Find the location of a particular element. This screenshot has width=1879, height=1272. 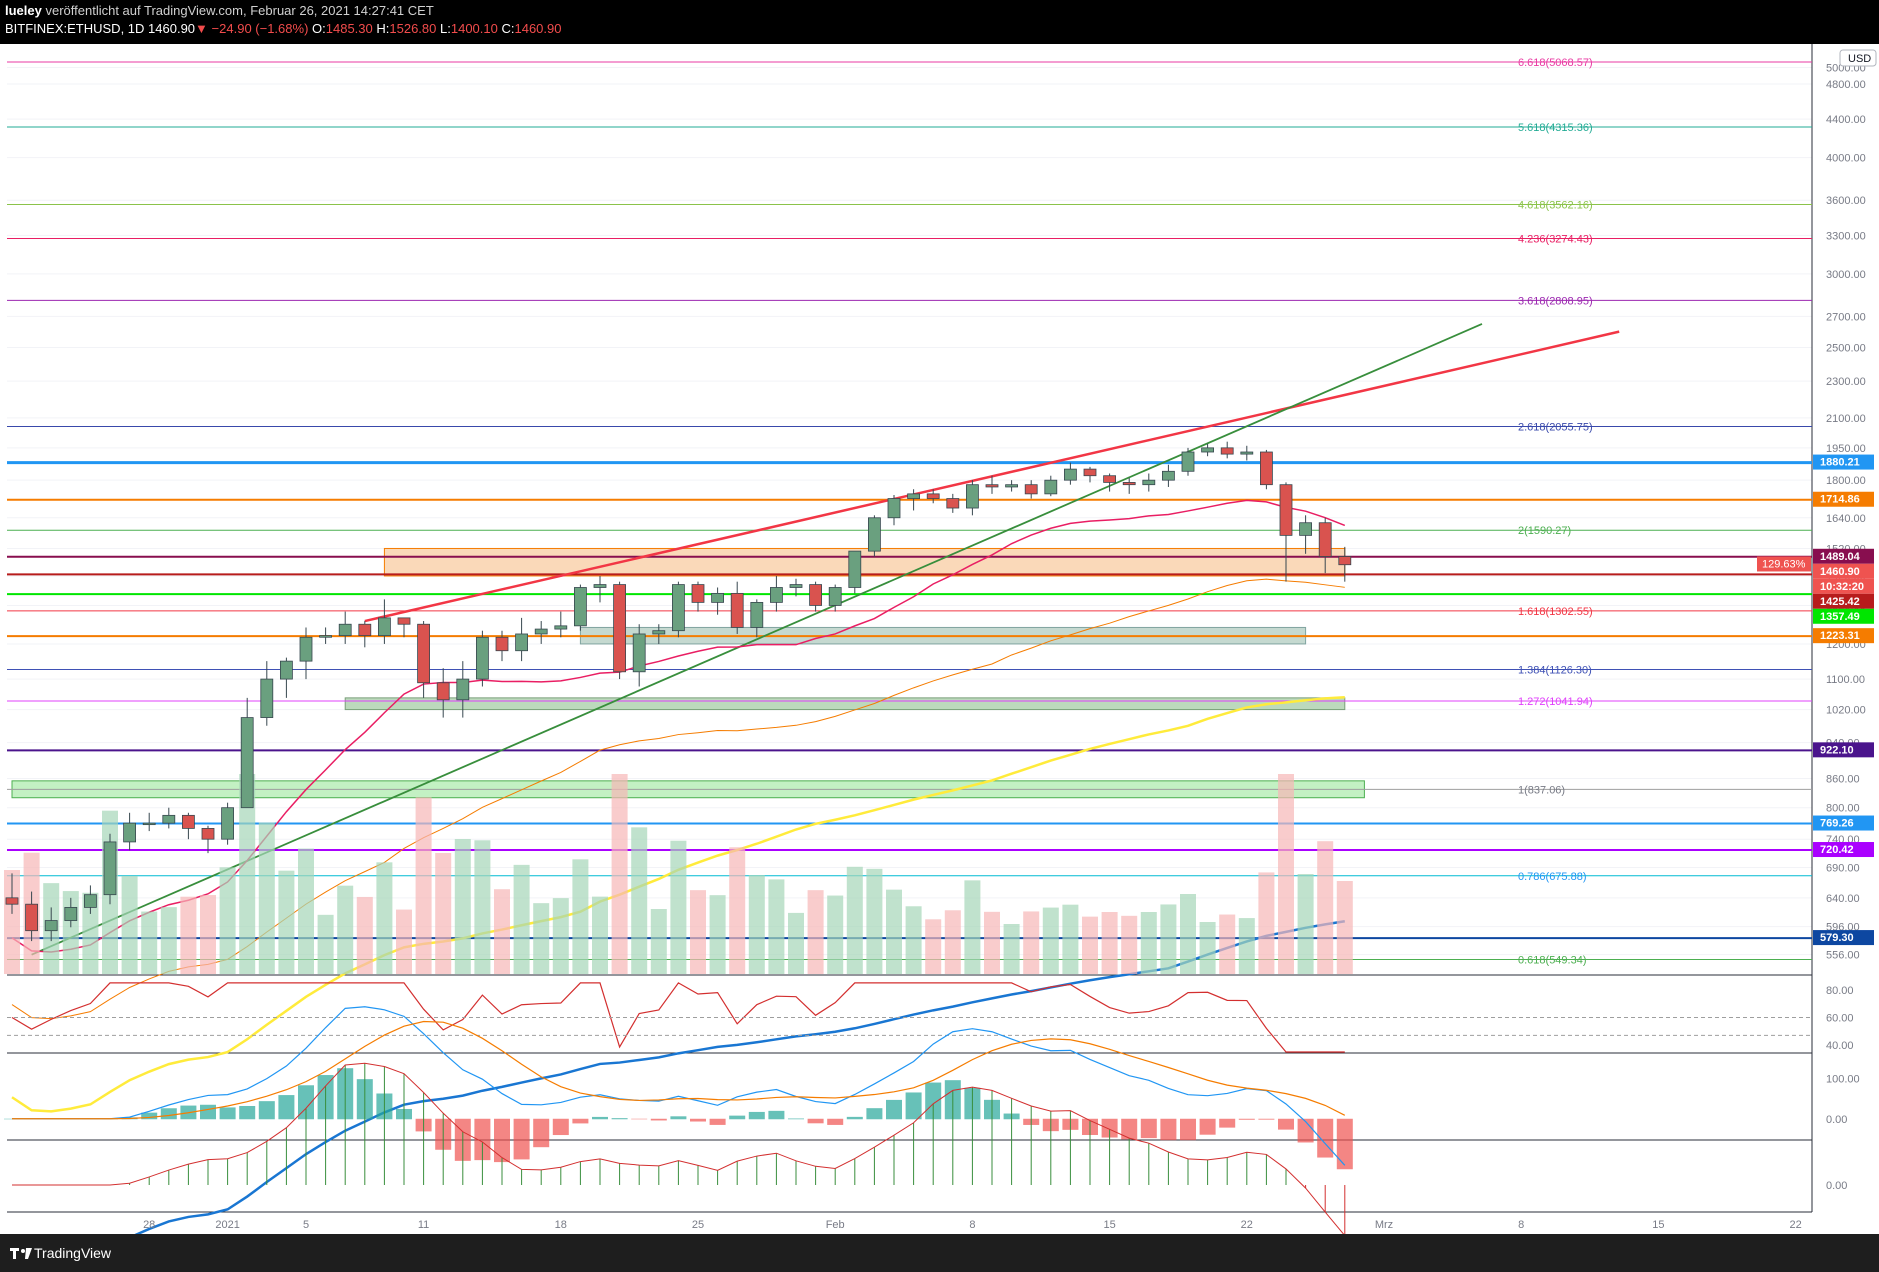

time-tick-label: Feb is located at coordinates (835, 1225).